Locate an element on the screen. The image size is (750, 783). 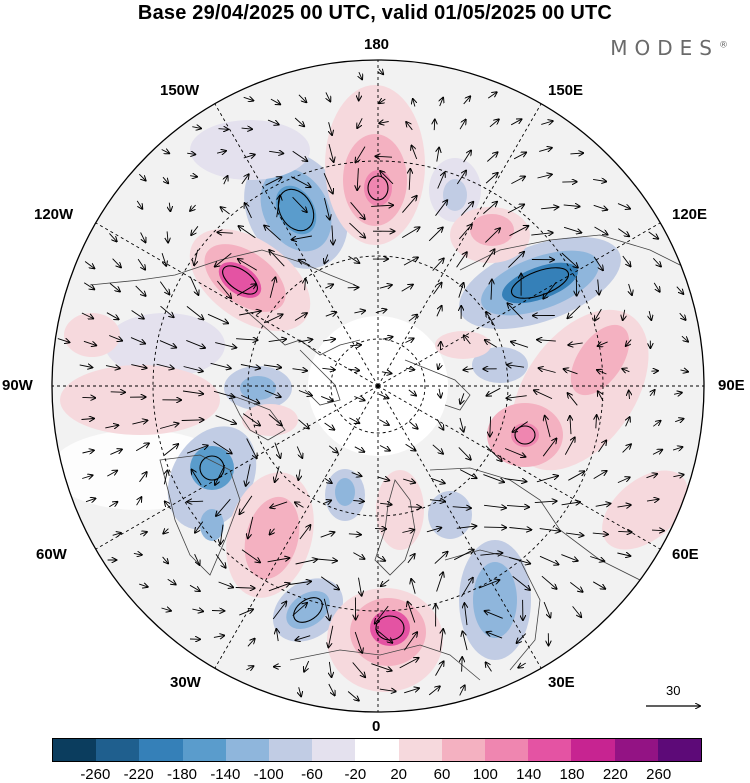
colorbar-tick-label: -100 is located at coordinates (268, 774).